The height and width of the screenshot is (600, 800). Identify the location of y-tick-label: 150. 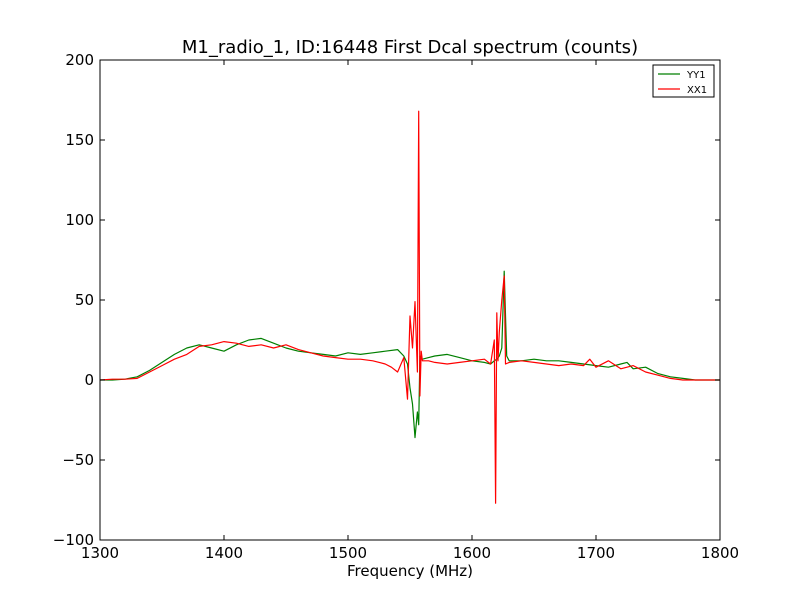
(79, 140).